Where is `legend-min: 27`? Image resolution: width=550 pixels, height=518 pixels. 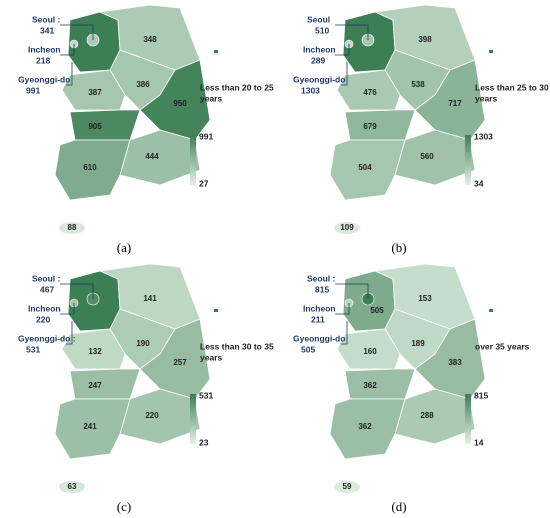
legend-min: 27 is located at coordinates (204, 183).